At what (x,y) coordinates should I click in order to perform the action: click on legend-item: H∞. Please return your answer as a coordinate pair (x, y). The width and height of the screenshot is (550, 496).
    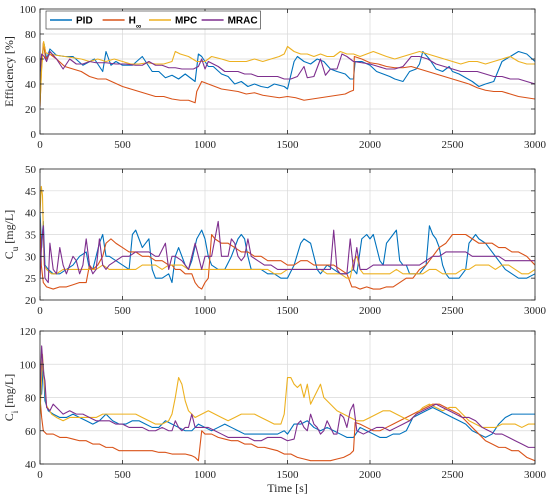
    Looking at the image, I should click on (122, 23).